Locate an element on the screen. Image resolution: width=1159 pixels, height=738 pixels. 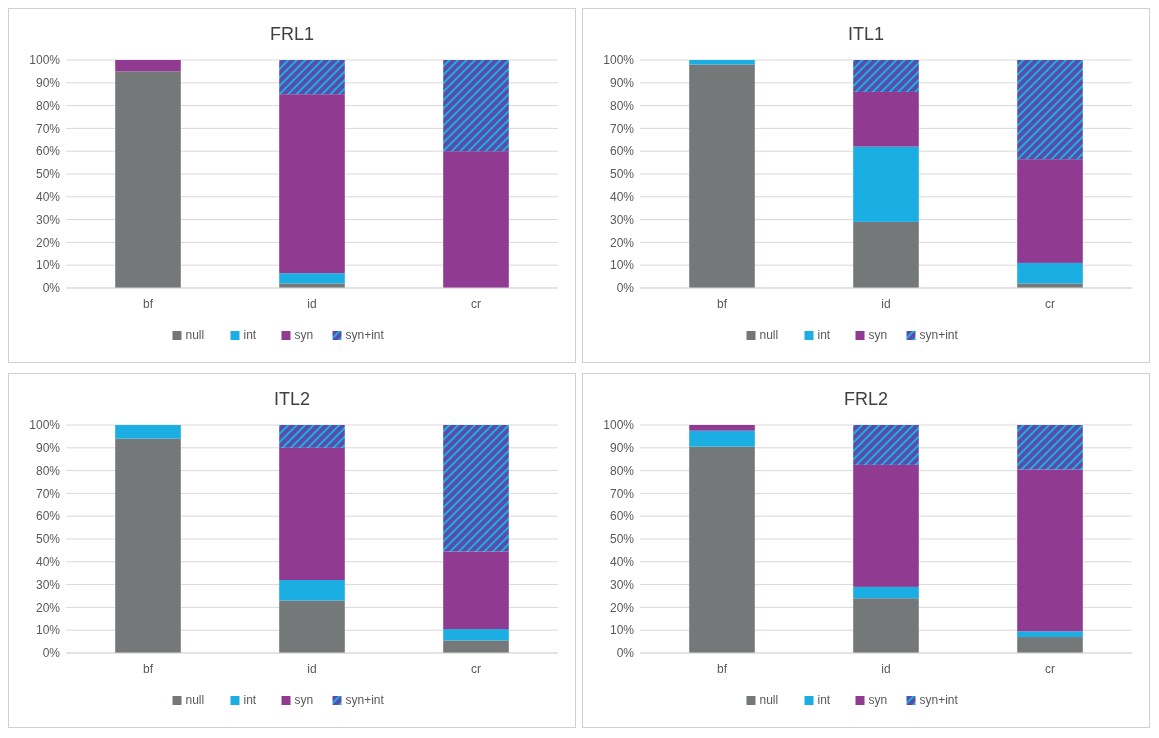
chart-title: ITL2 is located at coordinates (292, 399).